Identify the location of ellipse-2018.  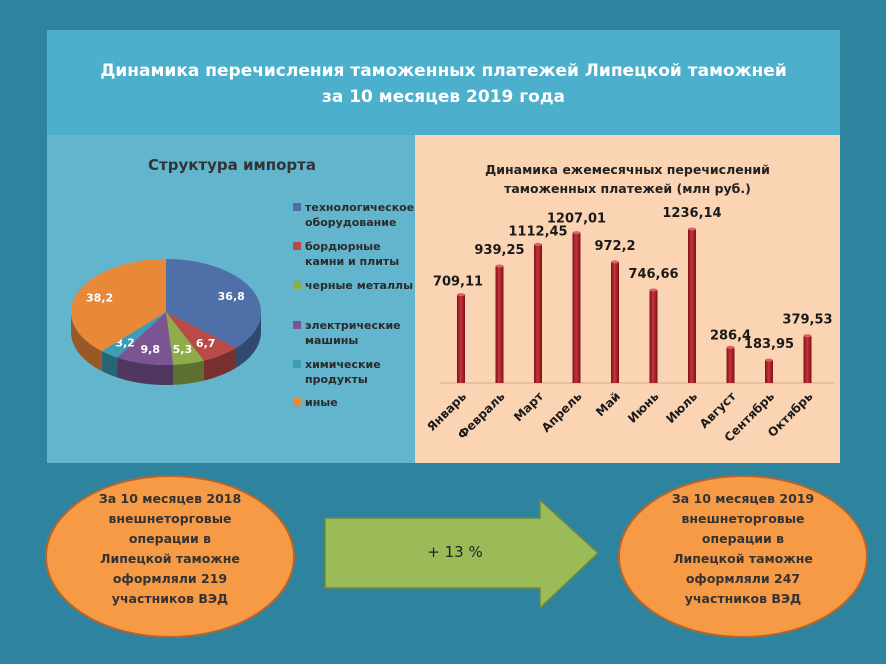
(170, 556).